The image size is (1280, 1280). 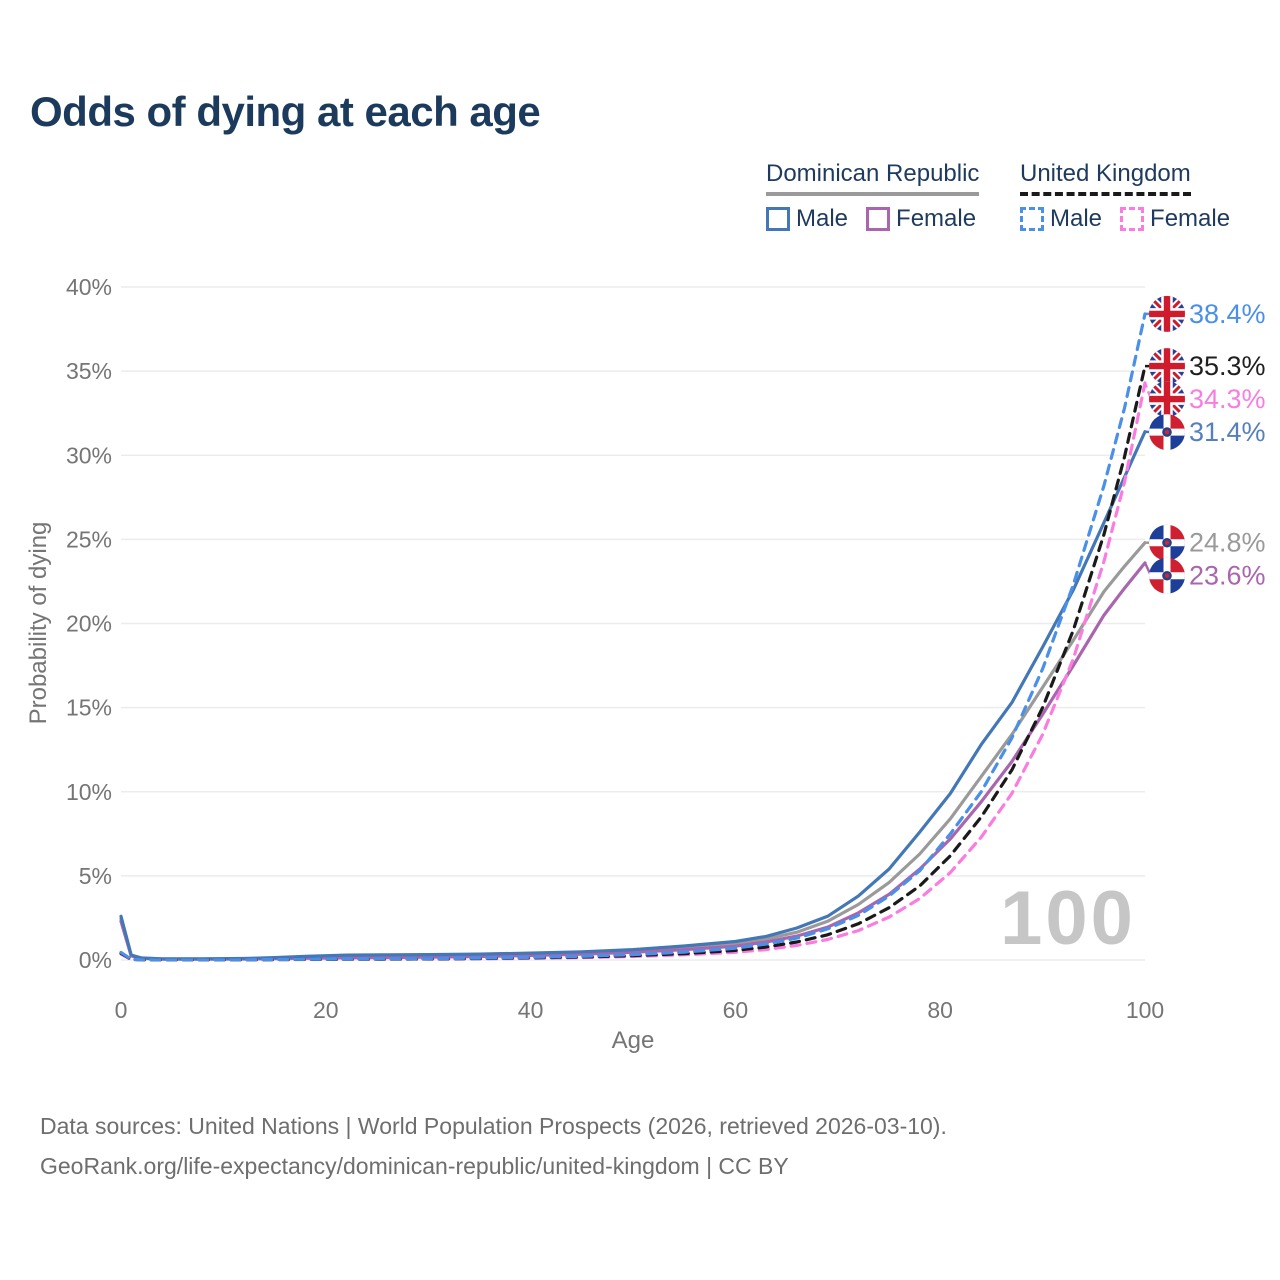 I want to click on end-value-label-do-all: 24.8%, so click(x=1227, y=543).